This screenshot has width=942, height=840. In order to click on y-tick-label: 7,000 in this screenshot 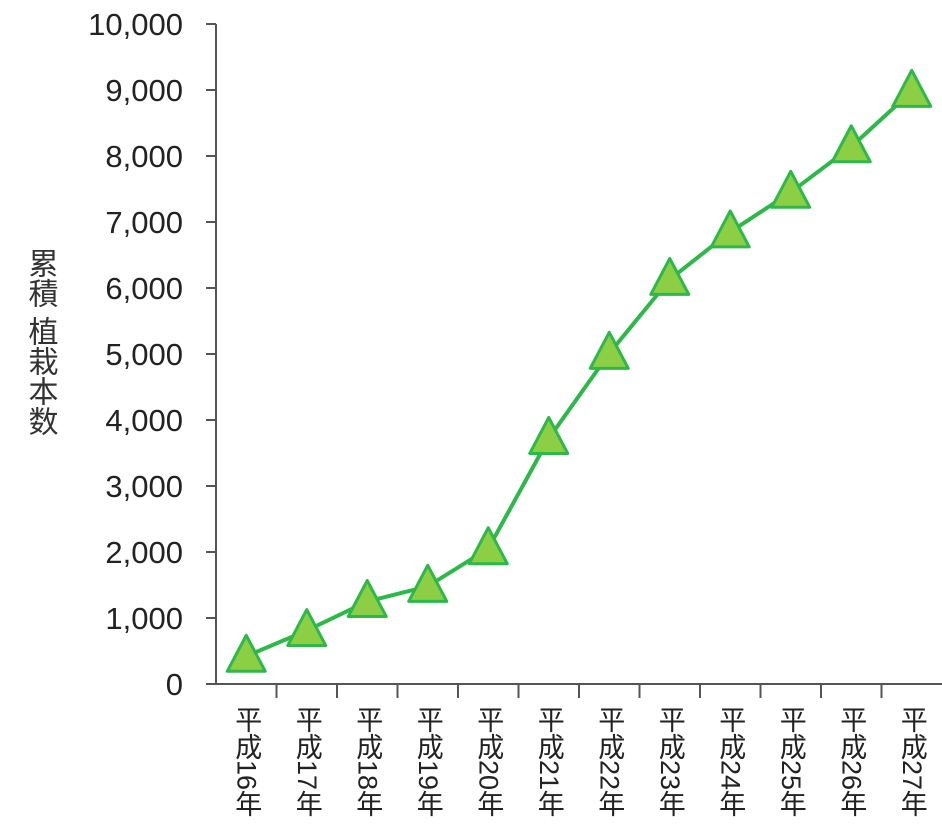, I will do `click(144, 222)`.